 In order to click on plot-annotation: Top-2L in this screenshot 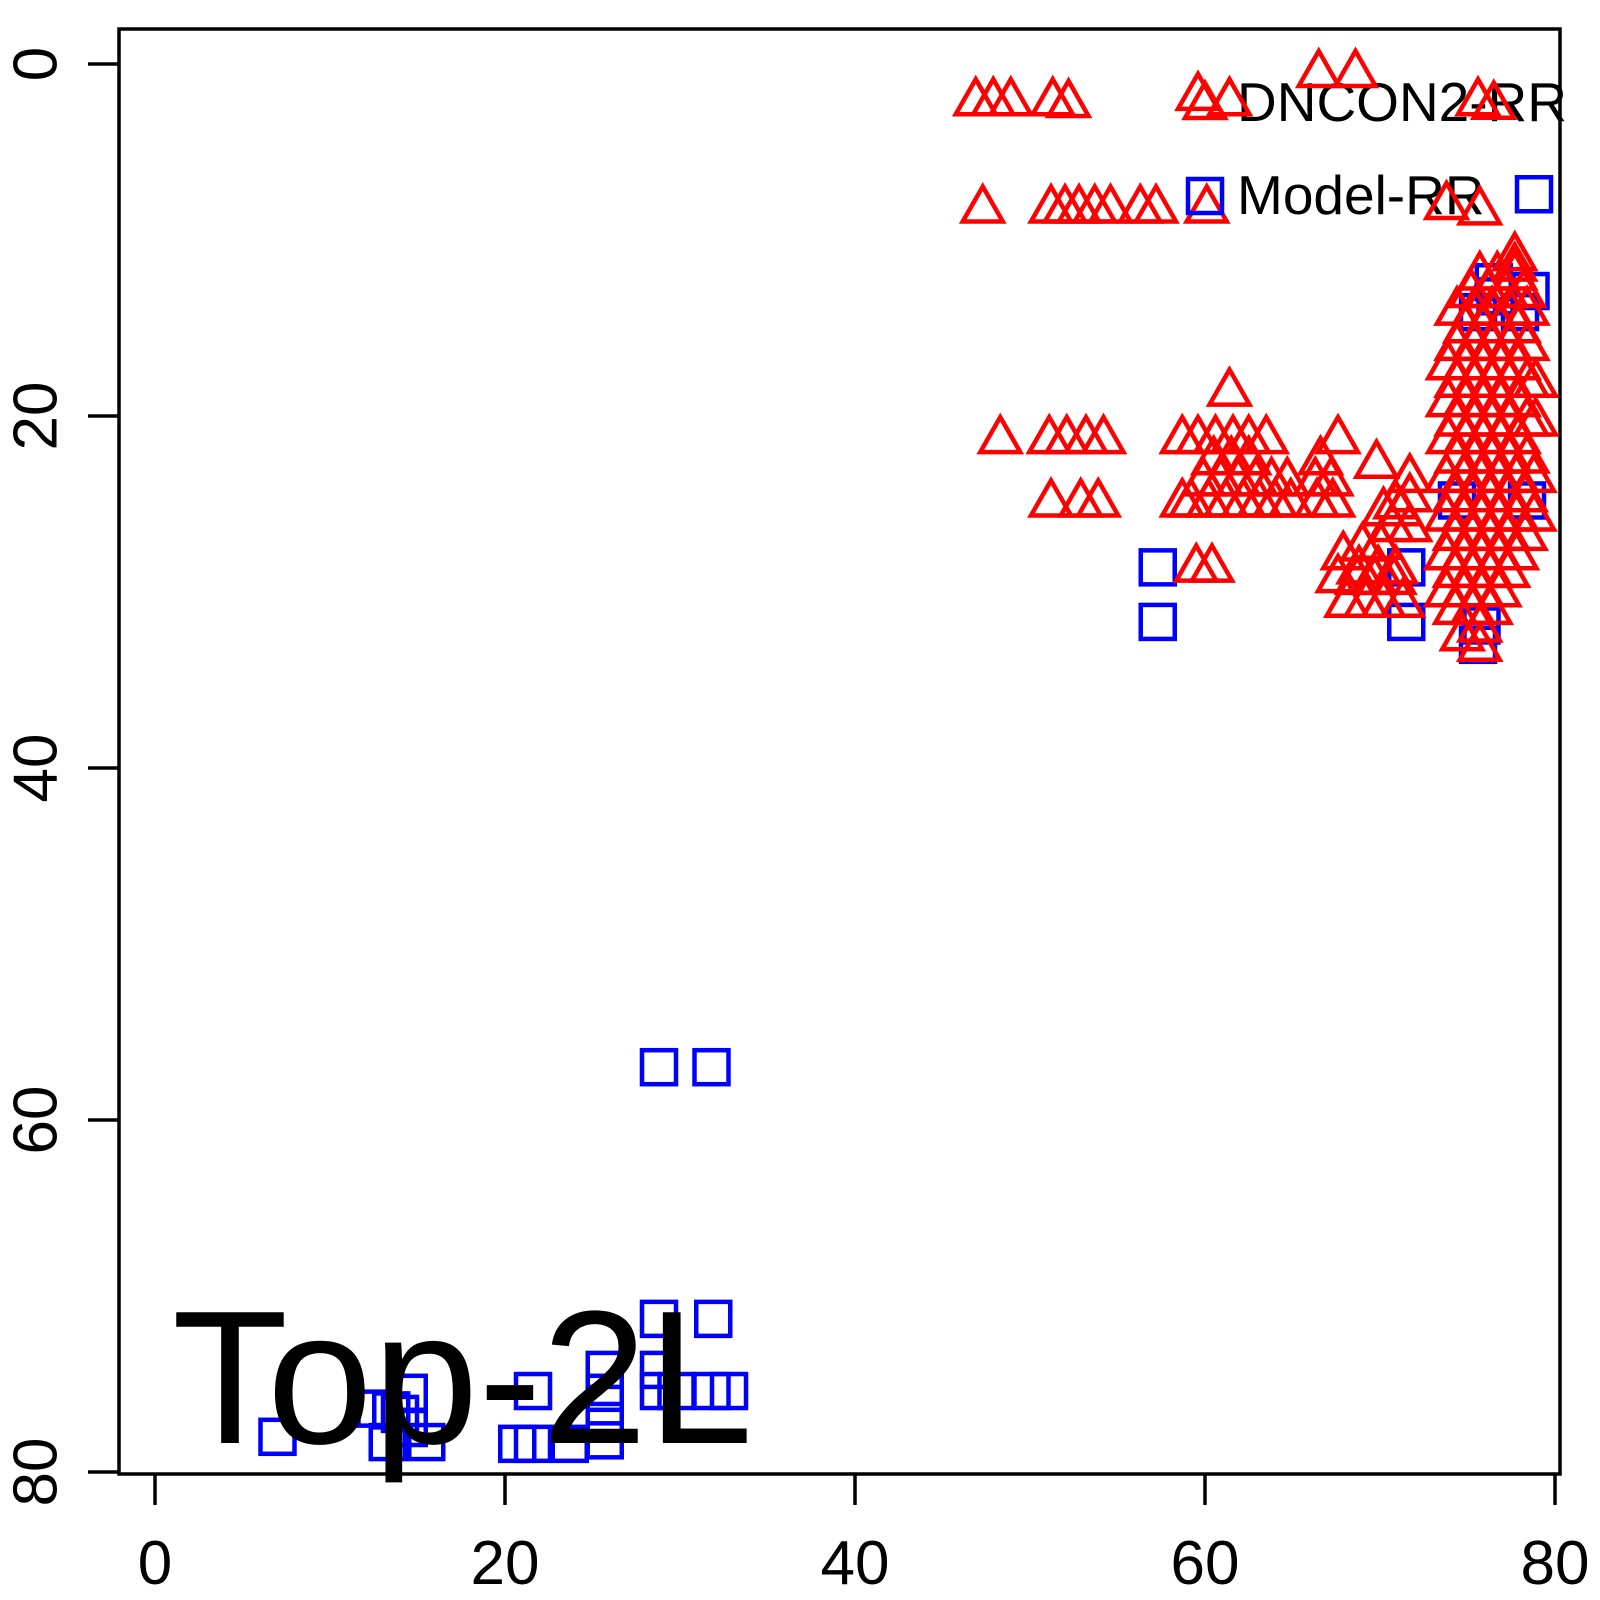, I will do `click(462, 1378)`.